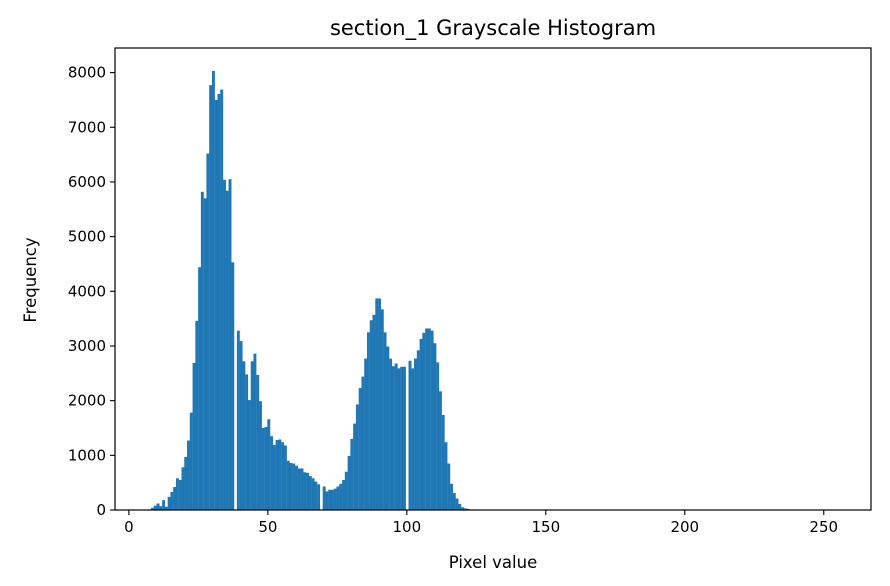 The height and width of the screenshot is (586, 890). What do you see at coordinates (101, 510) in the screenshot?
I see `y-tick-label: 0` at bounding box center [101, 510].